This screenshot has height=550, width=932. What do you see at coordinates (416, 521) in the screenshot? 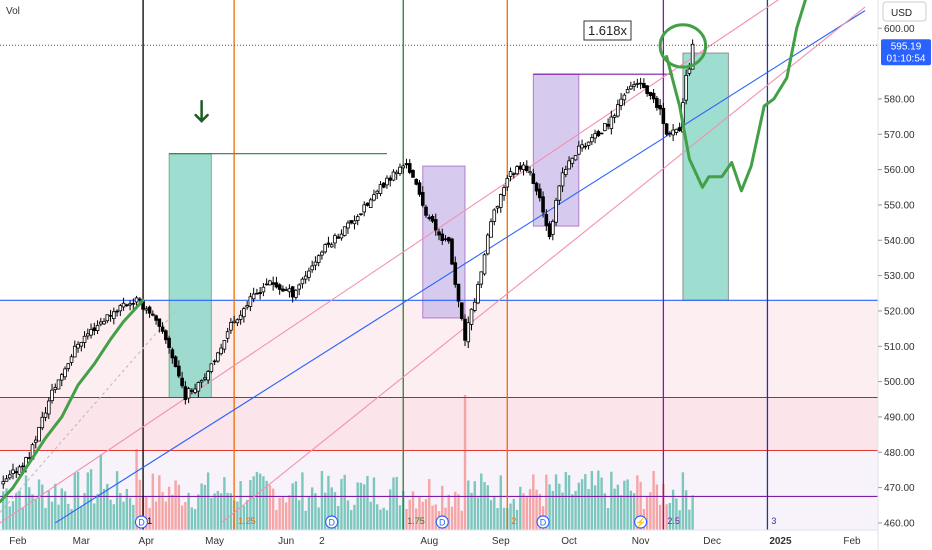
I see `time-cycle-label: 1.75` at bounding box center [416, 521].